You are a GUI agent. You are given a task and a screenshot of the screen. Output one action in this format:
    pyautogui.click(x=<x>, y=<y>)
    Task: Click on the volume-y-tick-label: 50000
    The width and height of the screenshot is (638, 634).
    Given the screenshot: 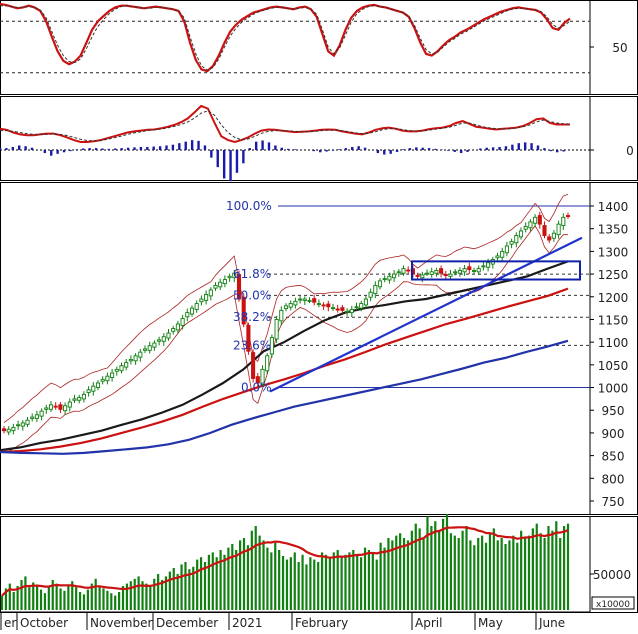 What is the action you would take?
    pyautogui.click(x=612, y=575)
    